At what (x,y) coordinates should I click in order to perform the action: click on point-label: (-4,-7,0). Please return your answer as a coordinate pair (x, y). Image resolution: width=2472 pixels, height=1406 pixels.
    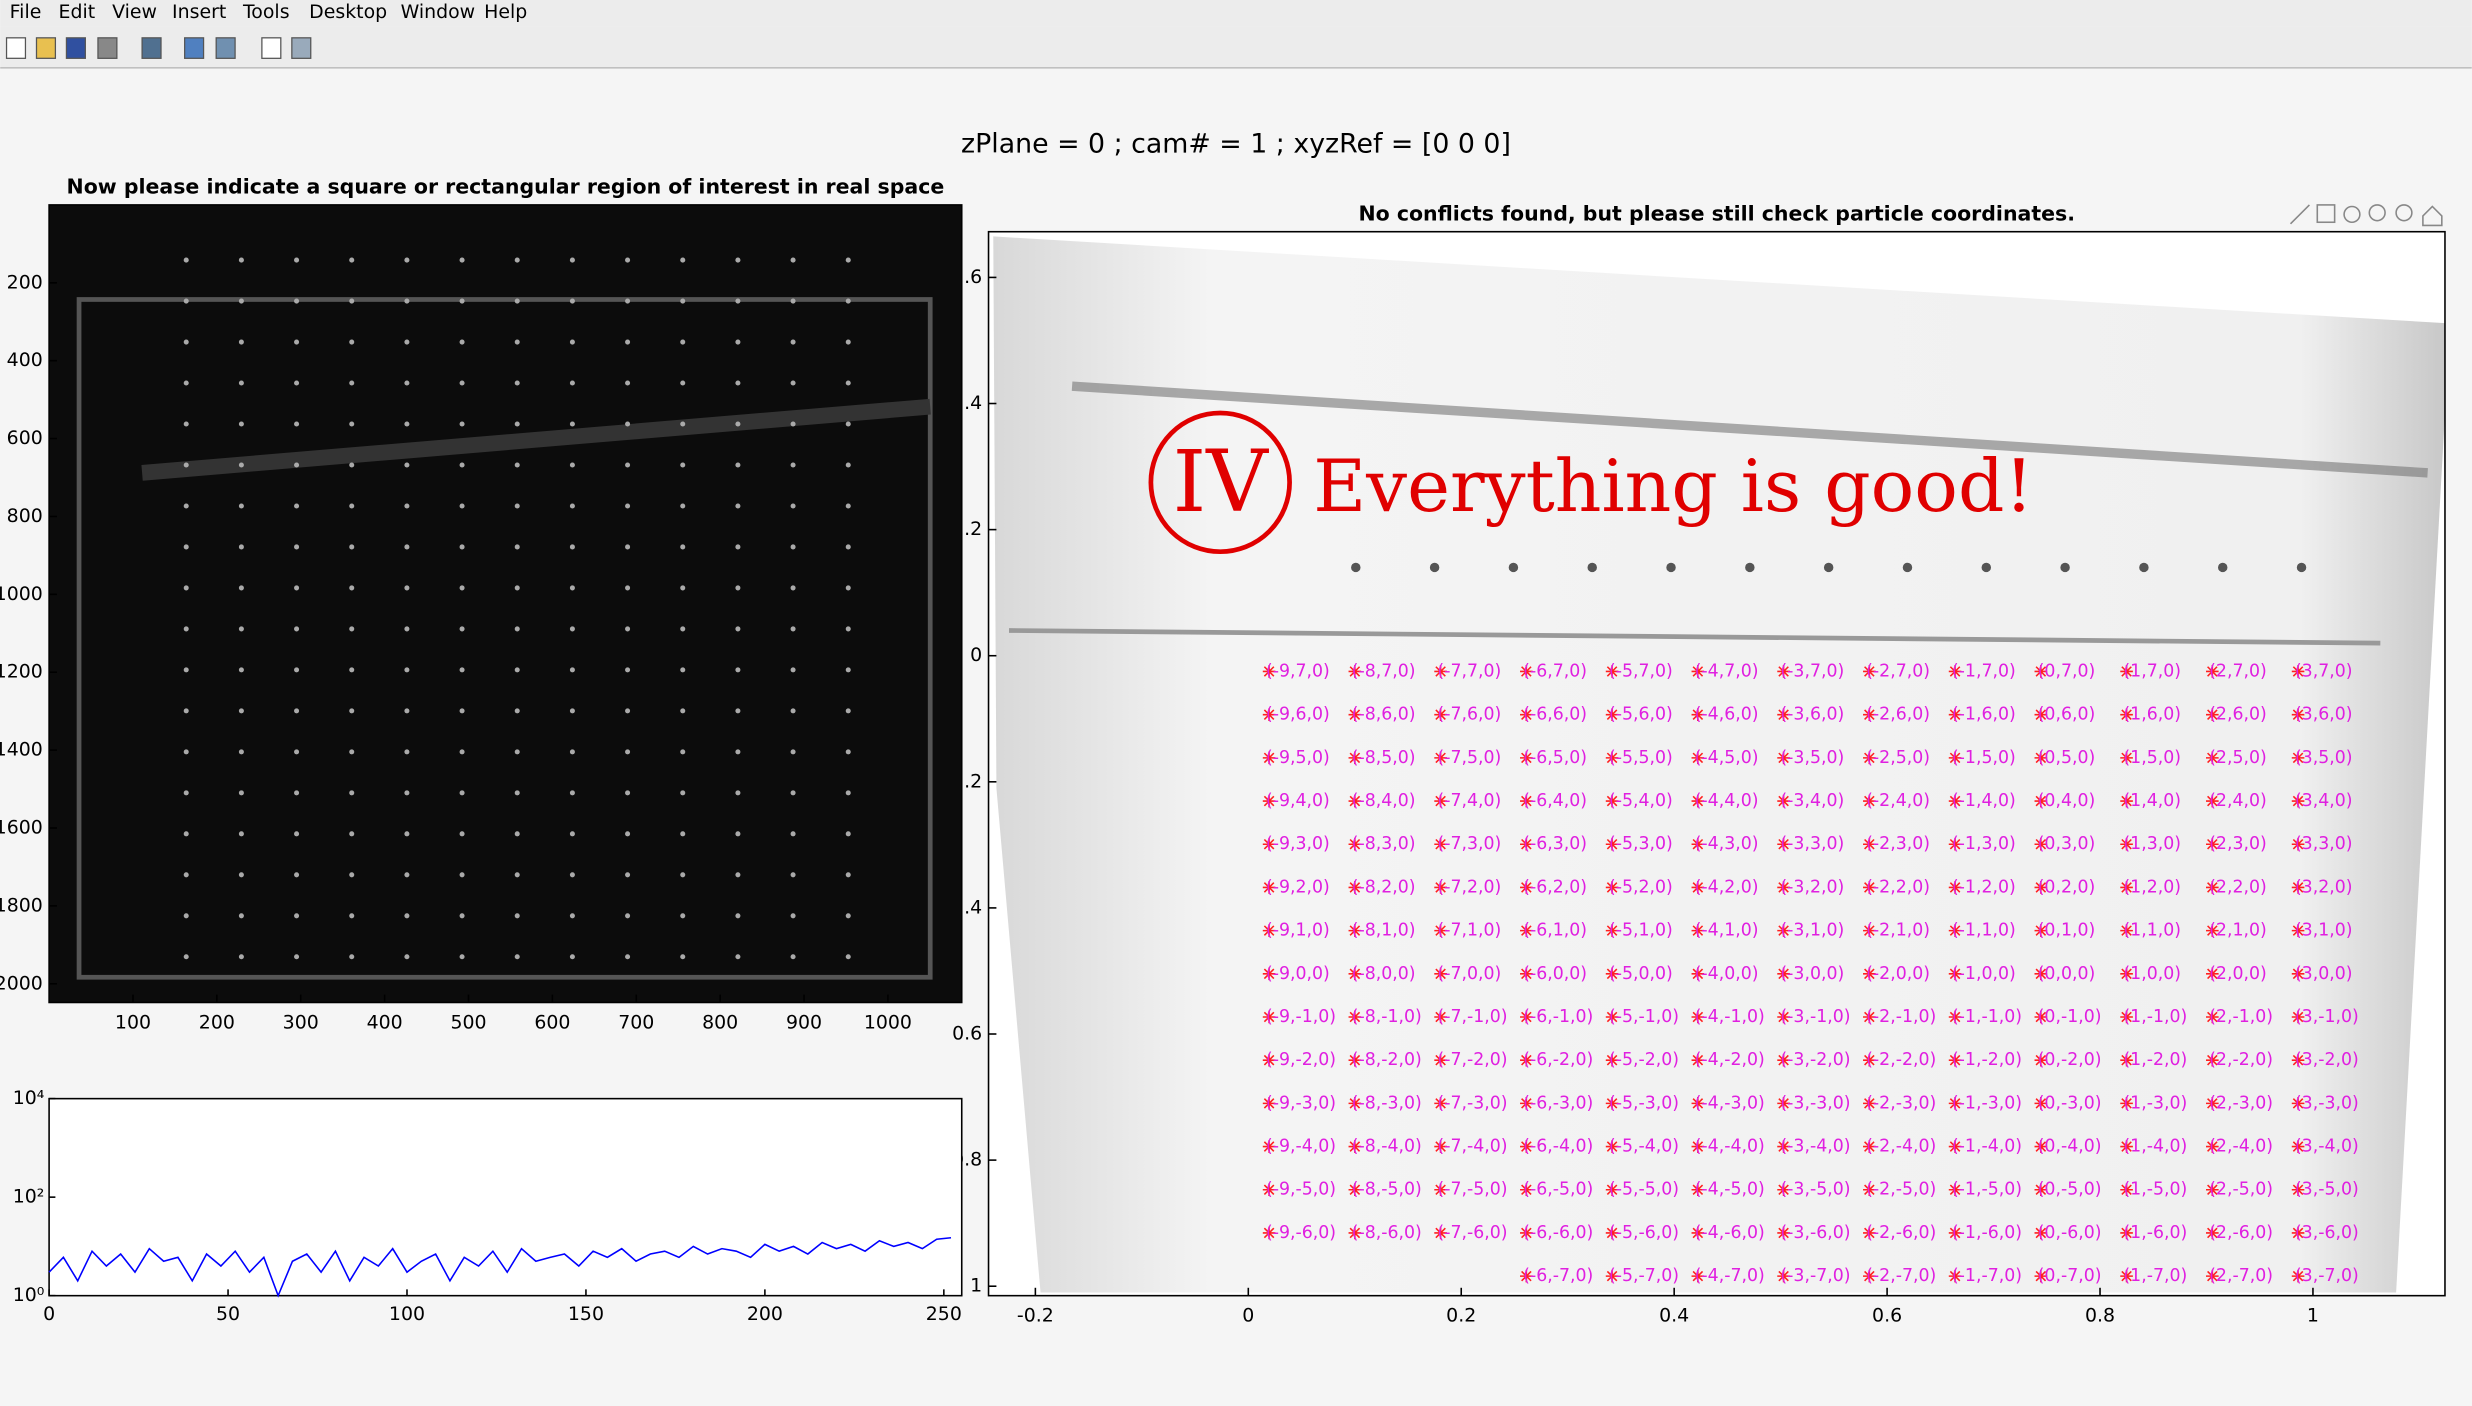
    Looking at the image, I should click on (1730, 1276).